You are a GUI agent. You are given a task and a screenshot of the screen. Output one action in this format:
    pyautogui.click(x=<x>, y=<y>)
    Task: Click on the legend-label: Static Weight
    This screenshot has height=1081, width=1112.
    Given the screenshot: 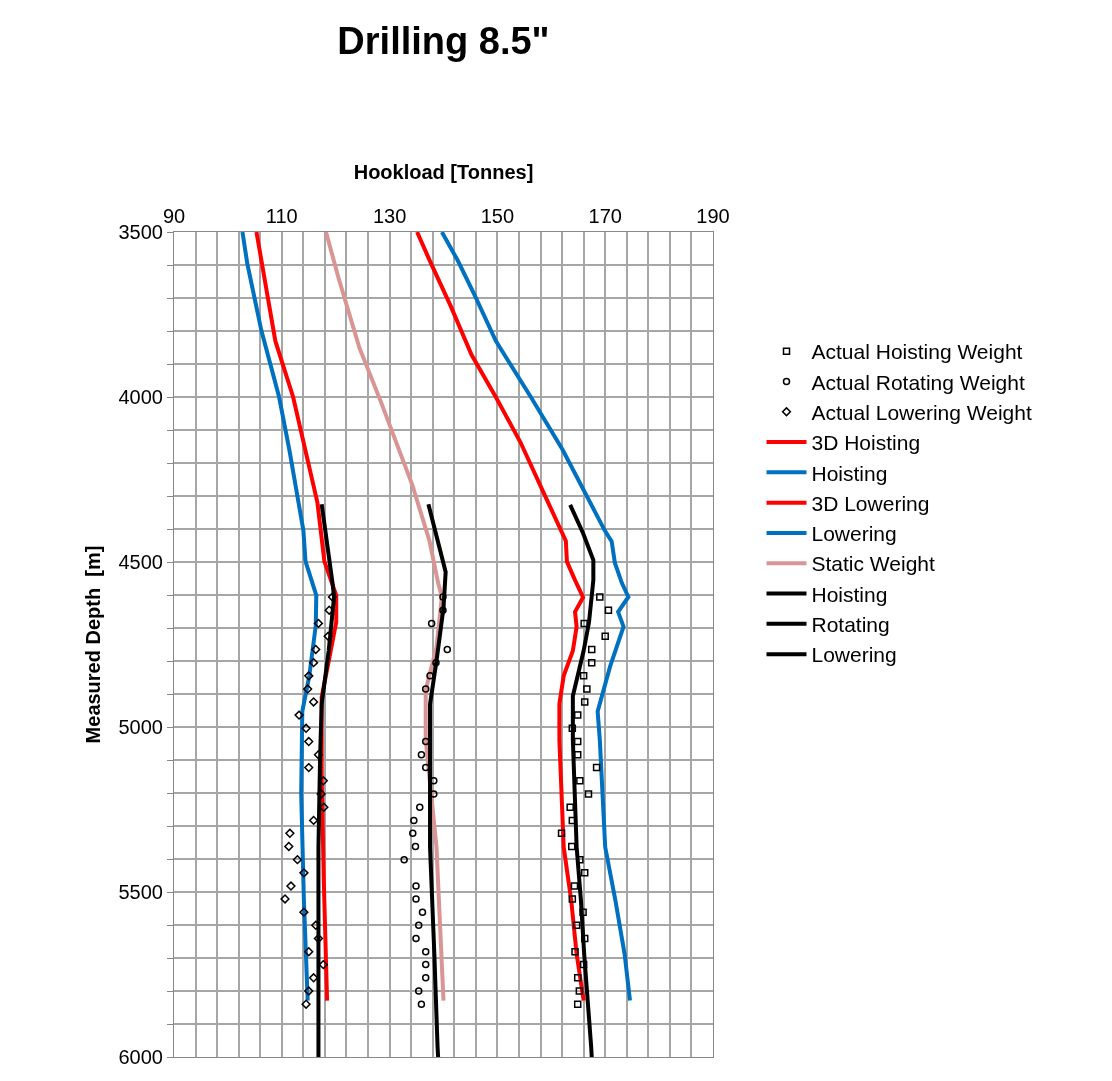 What is the action you would take?
    pyautogui.click(x=873, y=564)
    